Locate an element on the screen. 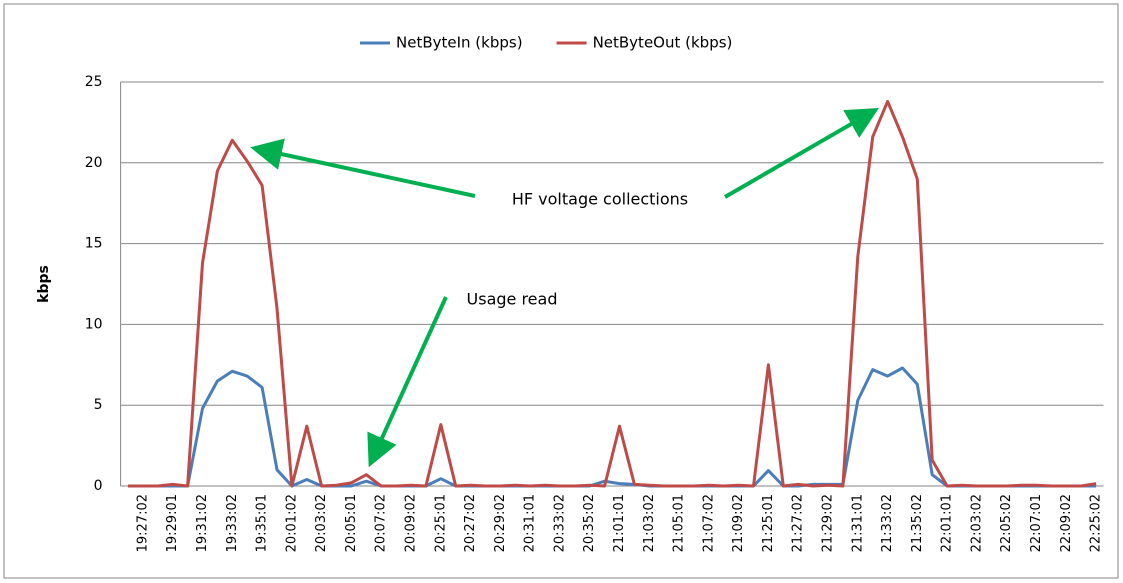 This screenshot has height=583, width=1123. x-tick-label: 22:01:01 is located at coordinates (947, 523).